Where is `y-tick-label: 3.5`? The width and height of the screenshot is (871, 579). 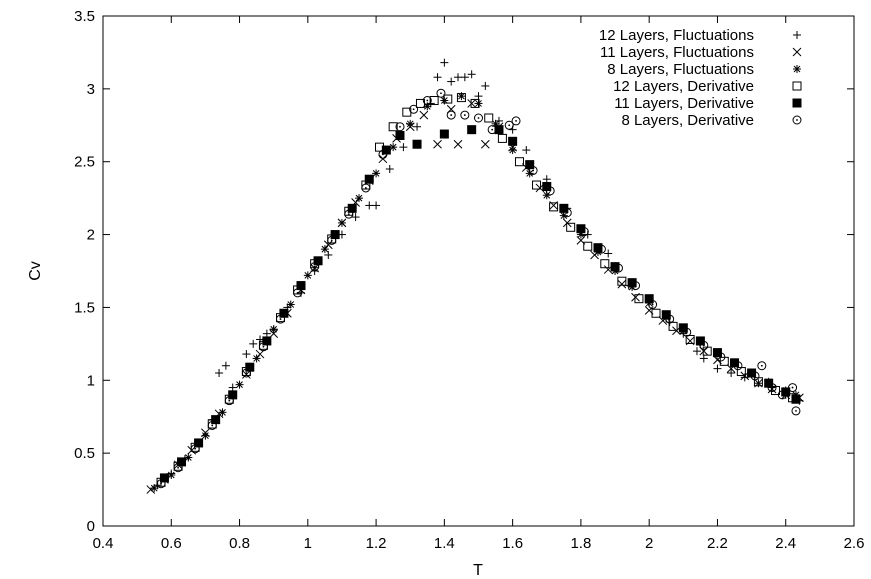 y-tick-label: 3.5 is located at coordinates (84, 16).